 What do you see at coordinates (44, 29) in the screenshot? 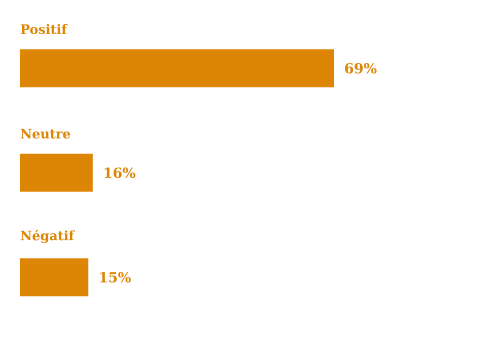
I see `y-tick-label: Positif` at bounding box center [44, 29].